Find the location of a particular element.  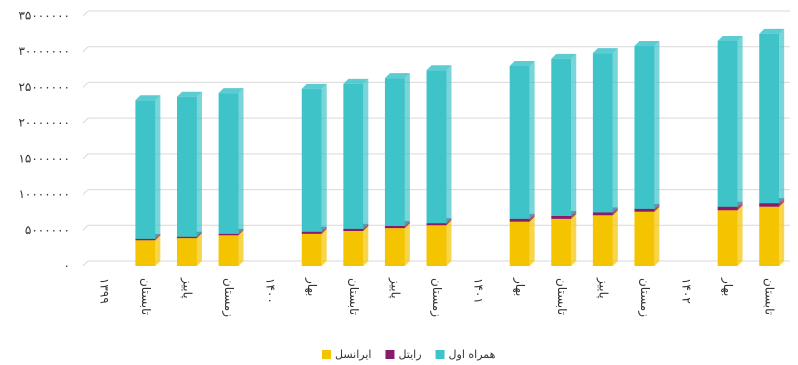

y-tick-label: ۰ is located at coordinates (67, 266).